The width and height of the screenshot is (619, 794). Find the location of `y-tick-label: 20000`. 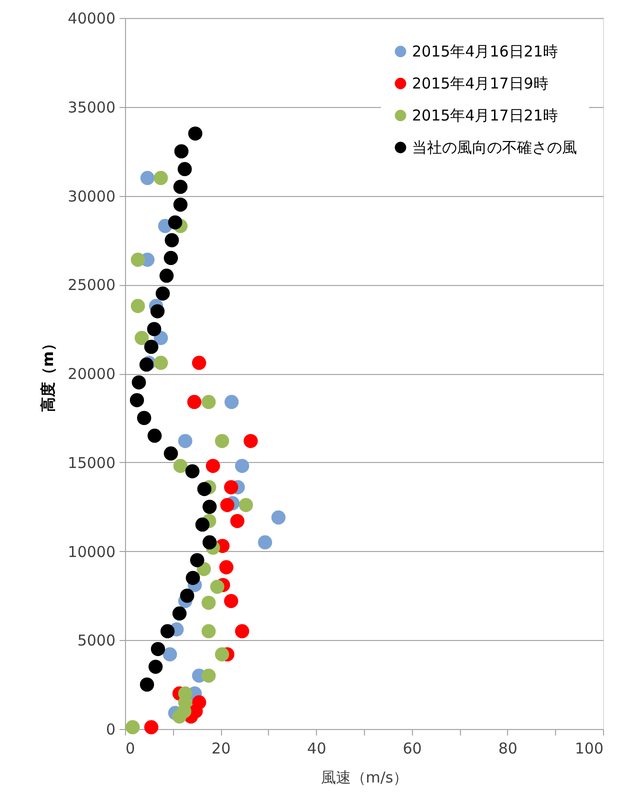

y-tick-label: 20000 is located at coordinates (92, 374).